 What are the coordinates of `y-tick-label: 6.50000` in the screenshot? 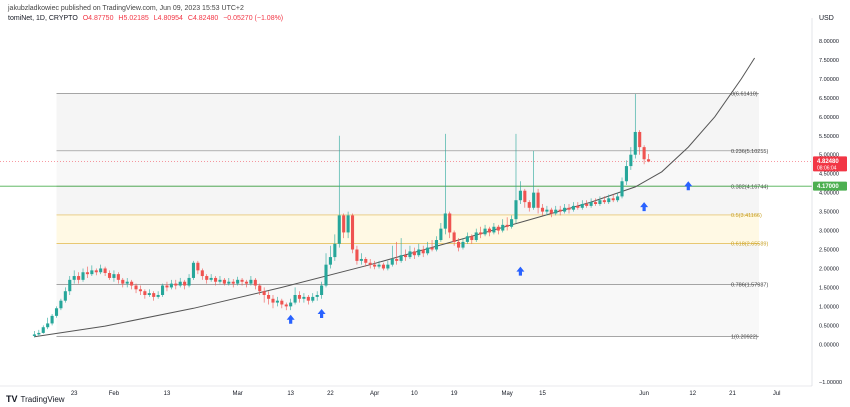 It's located at (829, 99).